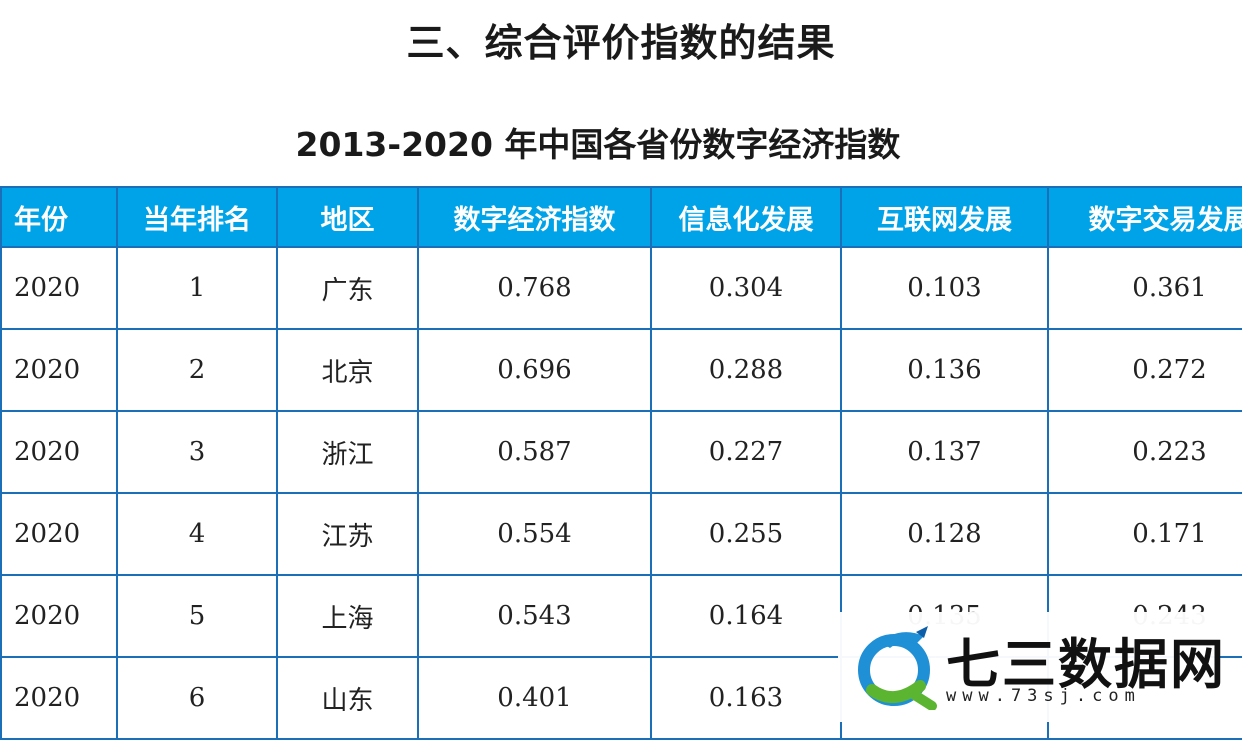 This screenshot has height=740, width=1242. What do you see at coordinates (746, 452) in the screenshot?
I see `cell-informatization: 0.227` at bounding box center [746, 452].